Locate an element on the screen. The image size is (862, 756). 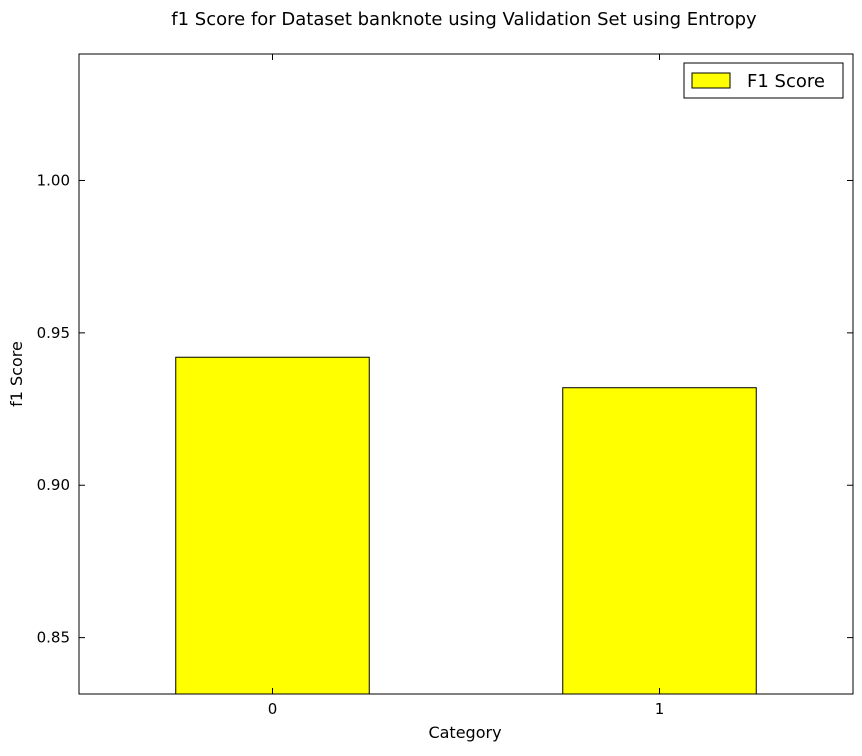
legend-label: F1 Score is located at coordinates (786, 81).